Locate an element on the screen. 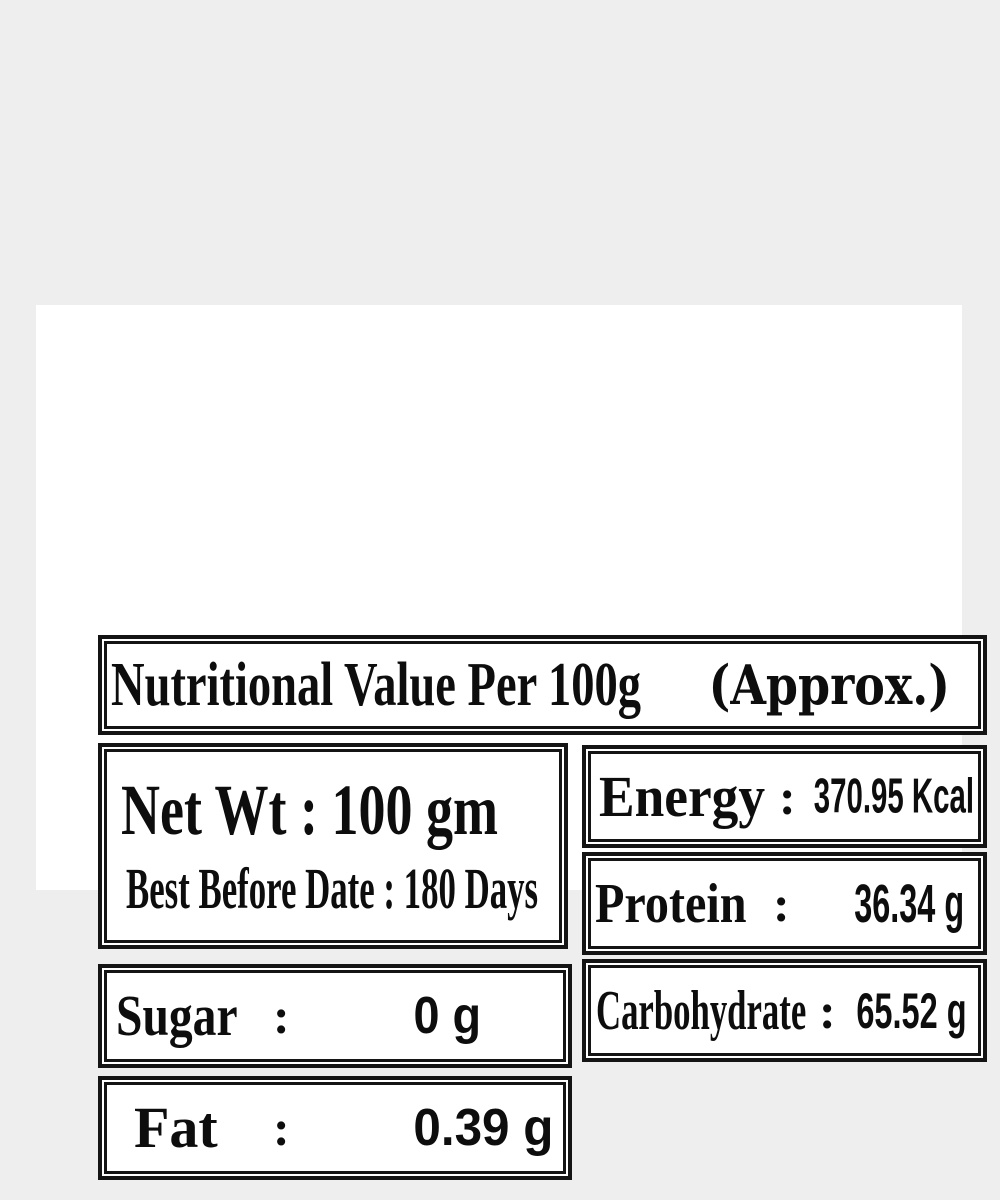 This screenshot has width=1000, height=1200. carbohydrate-box: Carbohydrate : 65.52 g is located at coordinates (784, 1010).